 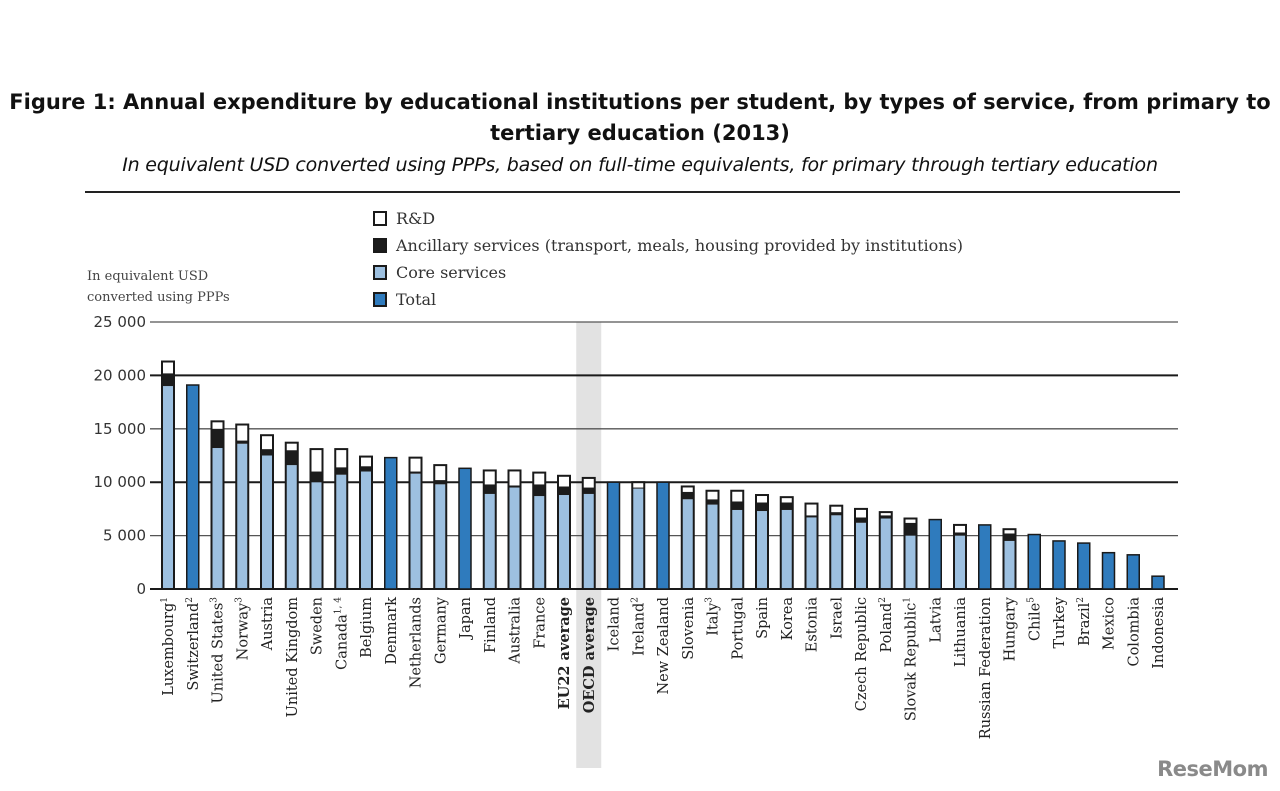 I want to click on x-tick-label-footnote: 1, so click(x=908, y=600).